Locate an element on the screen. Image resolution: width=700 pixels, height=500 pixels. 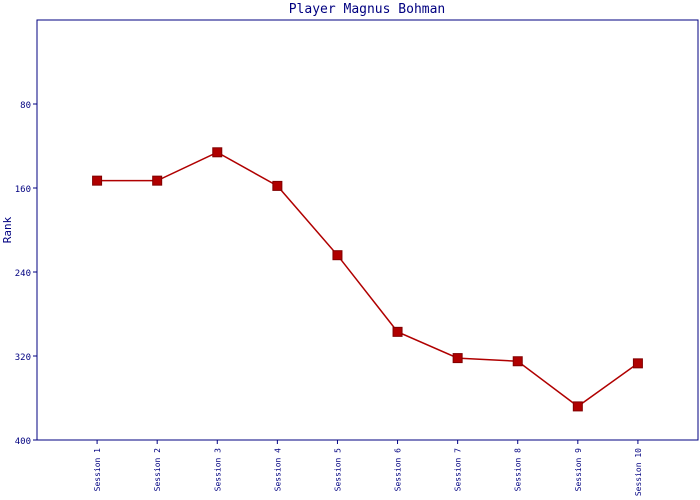
y-tick-label: 240 is located at coordinates (23, 274).